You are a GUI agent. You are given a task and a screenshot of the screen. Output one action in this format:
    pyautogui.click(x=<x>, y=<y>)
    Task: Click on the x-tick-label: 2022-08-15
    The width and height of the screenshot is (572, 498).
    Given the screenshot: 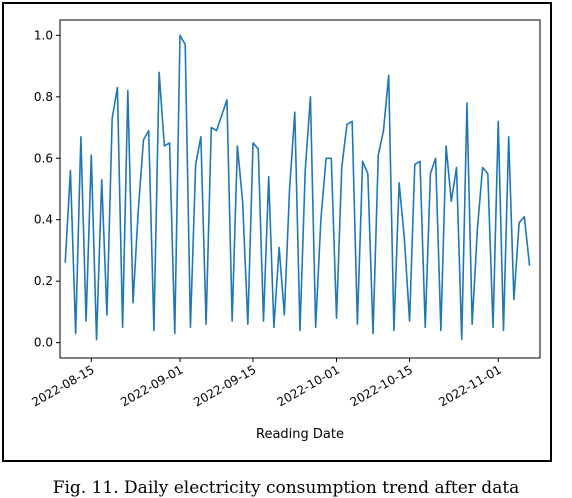 What is the action you would take?
    pyautogui.click(x=62, y=385)
    